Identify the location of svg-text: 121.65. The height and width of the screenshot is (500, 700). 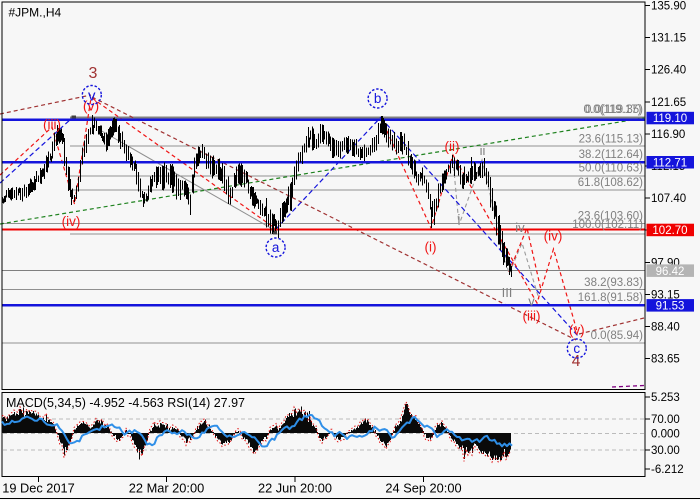
(668, 103).